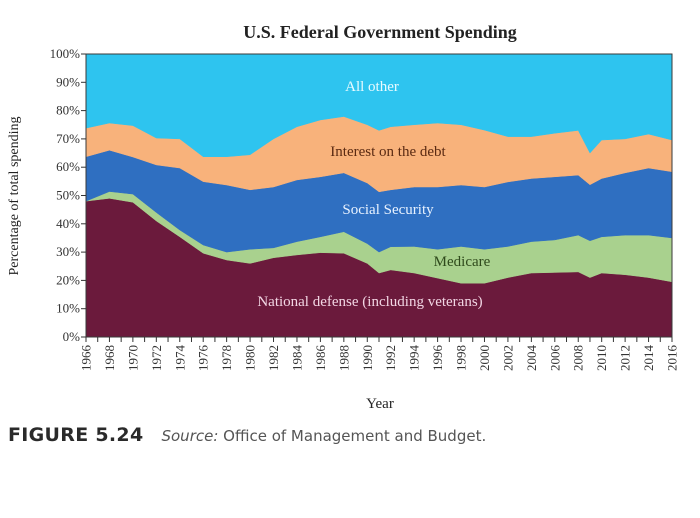 This screenshot has height=518, width=700. What do you see at coordinates (68, 279) in the screenshot?
I see `y-tick-label: 20%` at bounding box center [68, 279].